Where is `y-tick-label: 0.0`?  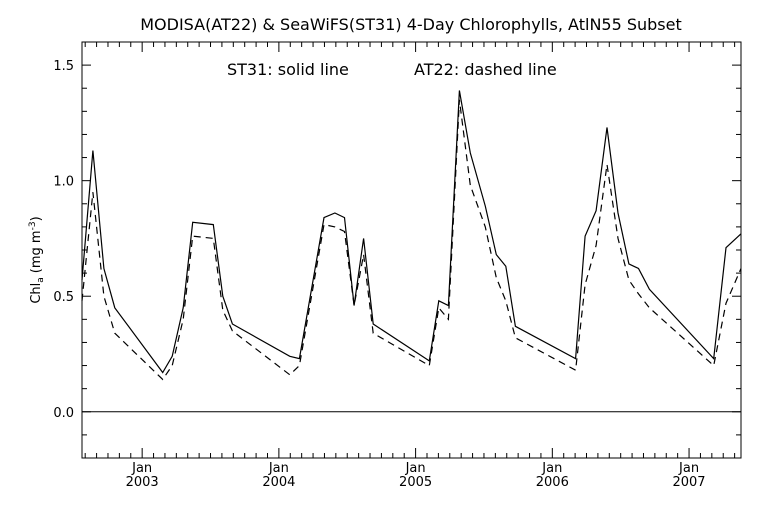
y-tick-label: 0.0 is located at coordinates (63, 413).